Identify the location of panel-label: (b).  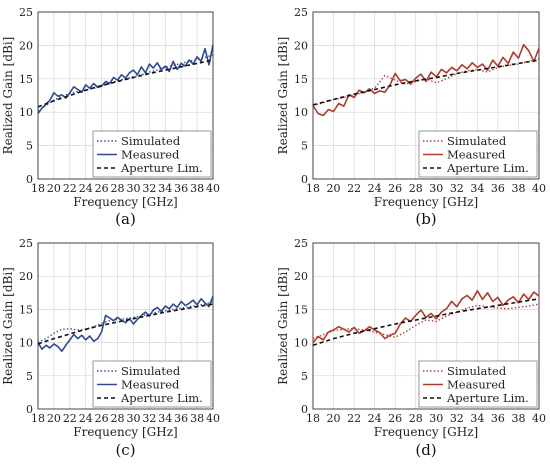
(425, 219).